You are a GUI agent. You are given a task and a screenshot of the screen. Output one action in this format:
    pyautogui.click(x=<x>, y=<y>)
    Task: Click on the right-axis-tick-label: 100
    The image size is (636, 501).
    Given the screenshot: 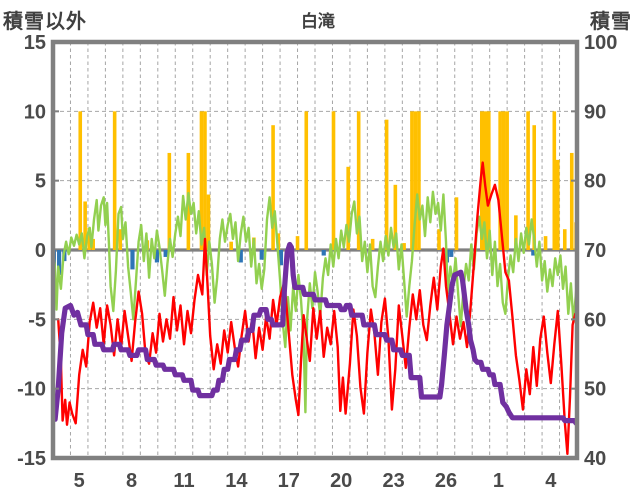 What is the action you would take?
    pyautogui.click(x=600, y=43)
    